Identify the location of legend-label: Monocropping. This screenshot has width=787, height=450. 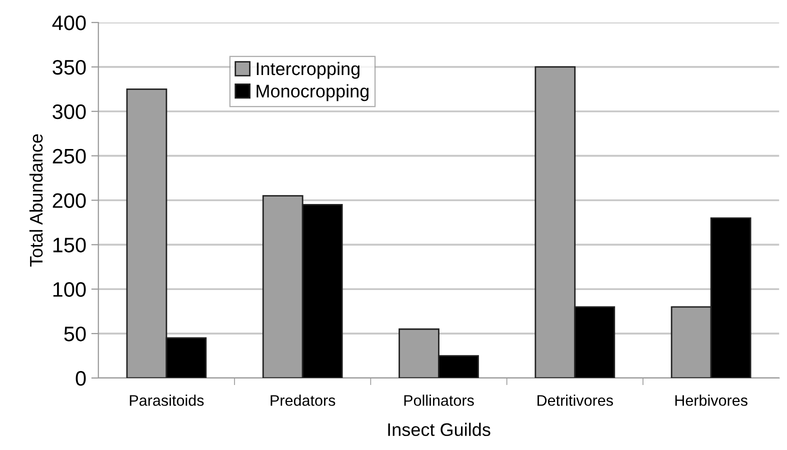
(312, 93).